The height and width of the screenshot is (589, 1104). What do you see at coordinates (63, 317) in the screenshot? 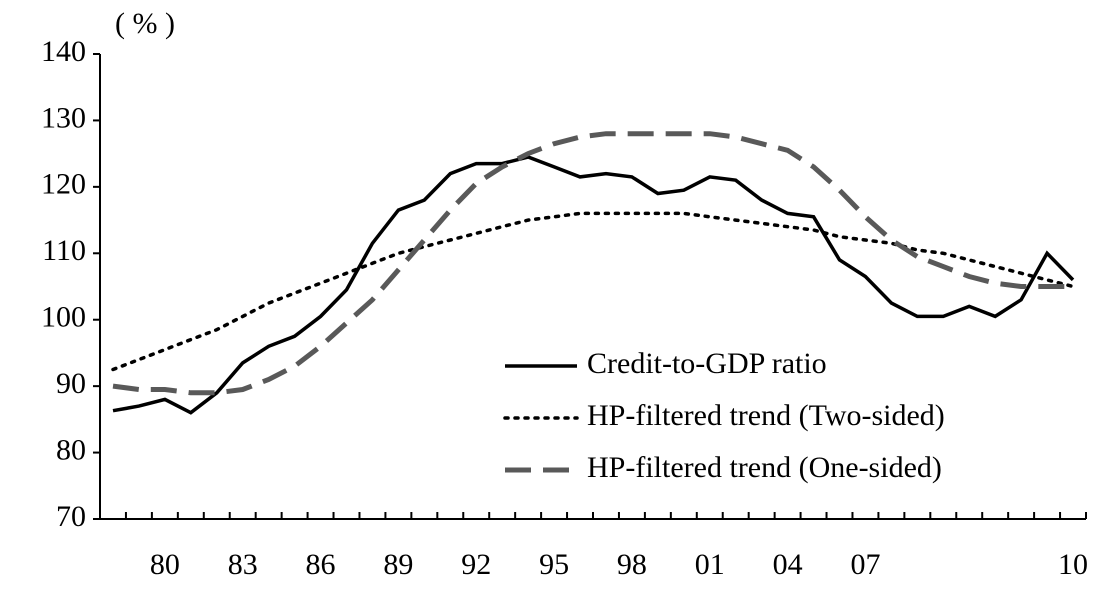
I see `y-tick-label: 100` at bounding box center [63, 317].